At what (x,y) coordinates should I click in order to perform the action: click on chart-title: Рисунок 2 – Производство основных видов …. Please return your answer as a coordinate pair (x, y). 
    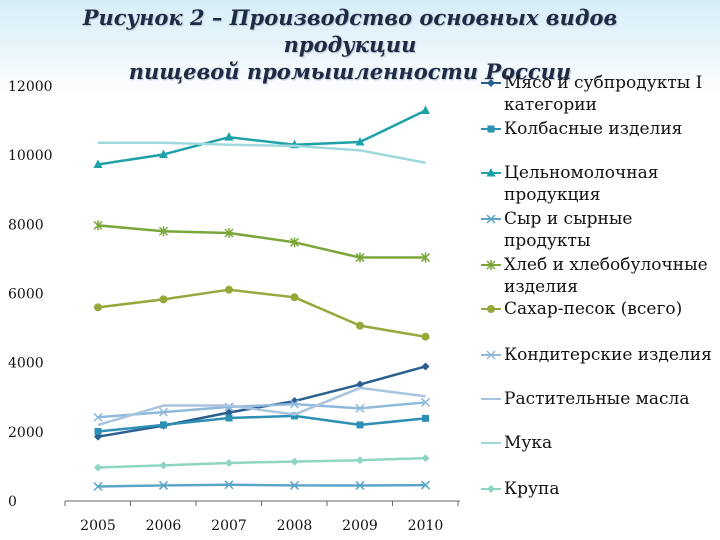
    Looking at the image, I should click on (350, 44).